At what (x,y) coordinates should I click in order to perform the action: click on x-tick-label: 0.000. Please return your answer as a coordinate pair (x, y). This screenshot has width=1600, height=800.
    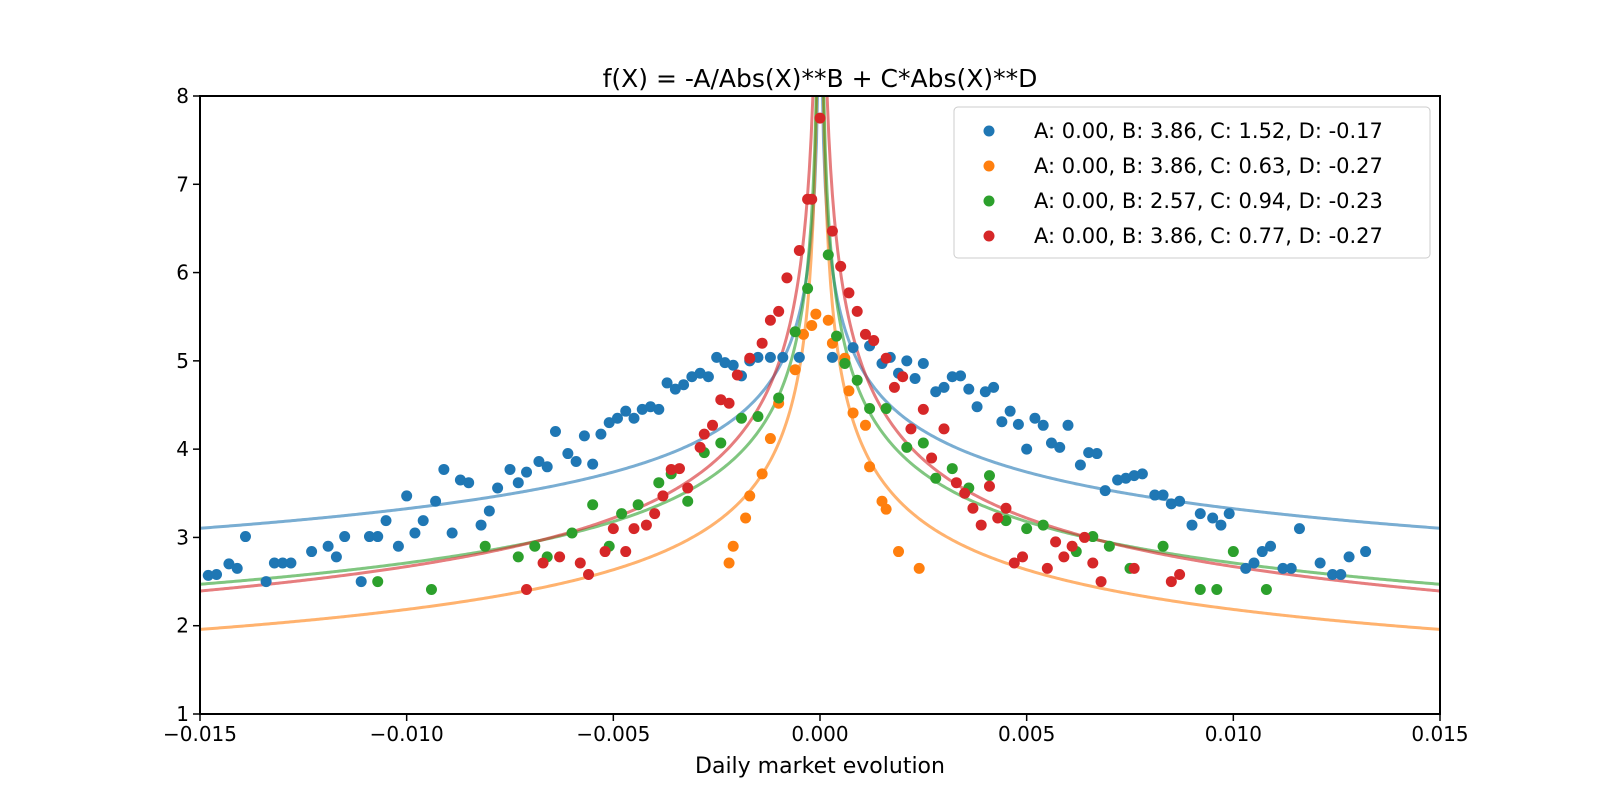
    Looking at the image, I should click on (819, 734).